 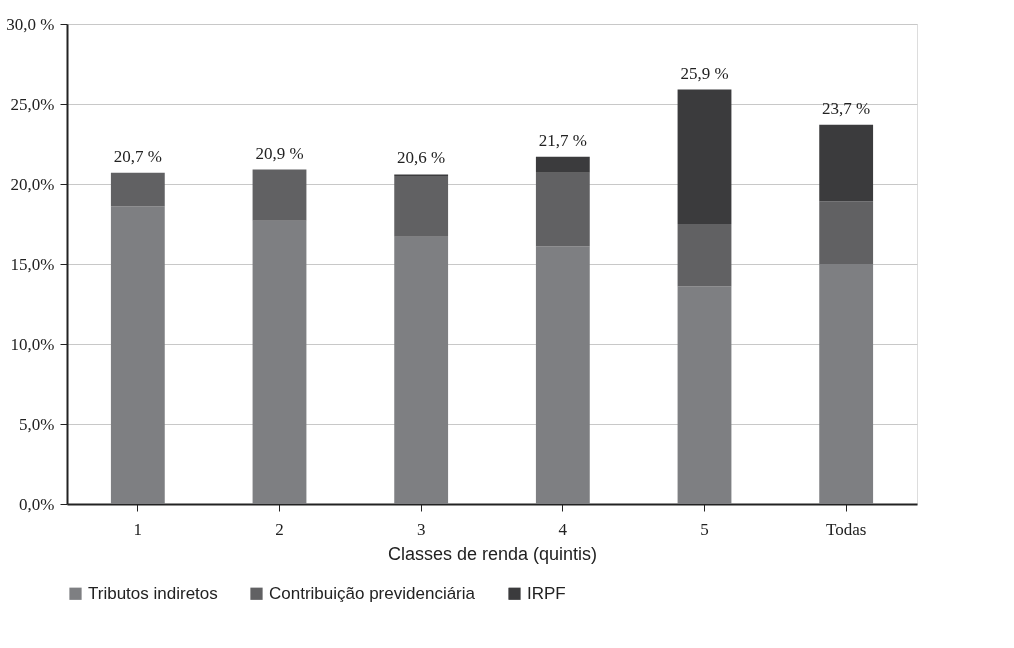 What do you see at coordinates (372, 593) in the screenshot?
I see `legend-label: Contribuição previdenciária` at bounding box center [372, 593].